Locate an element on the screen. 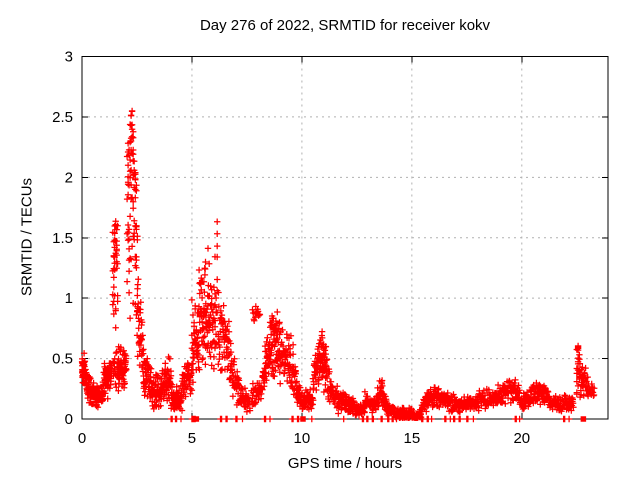  y-axis-label: SRMTID / TECUs is located at coordinates (27, 237).